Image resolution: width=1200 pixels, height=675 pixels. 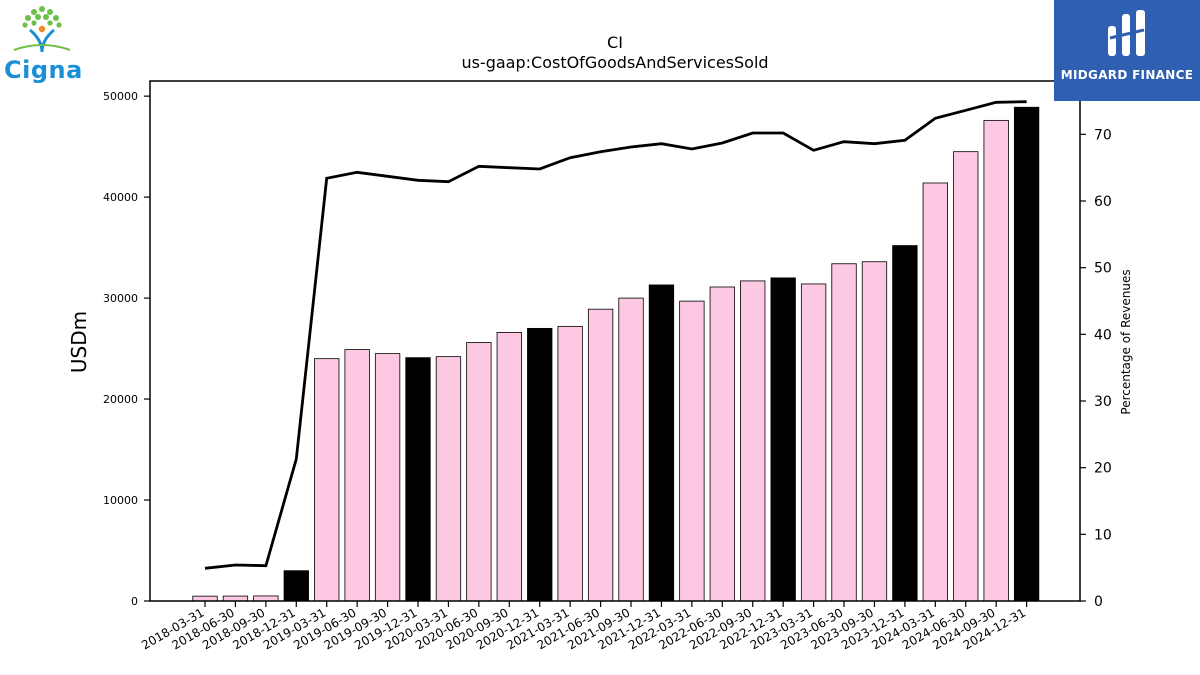 I want to click on midgard-finance-logo: MIDGARD FINANCE, so click(x=1127, y=50).